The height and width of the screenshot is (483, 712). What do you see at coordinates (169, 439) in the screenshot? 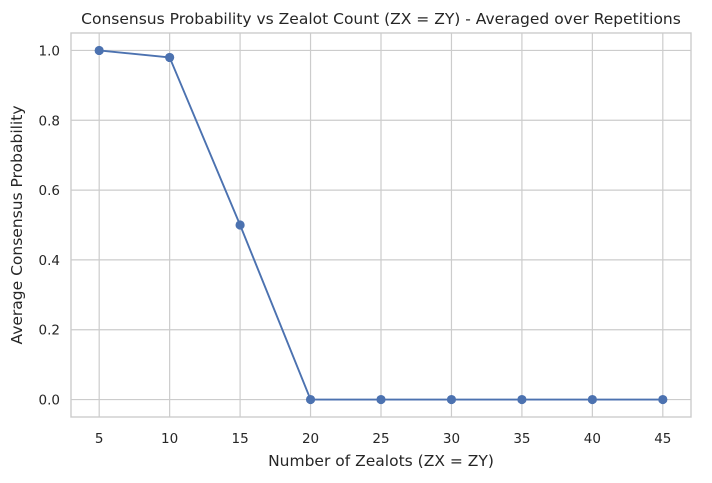
I see `x-tick-label: 10` at bounding box center [169, 439].